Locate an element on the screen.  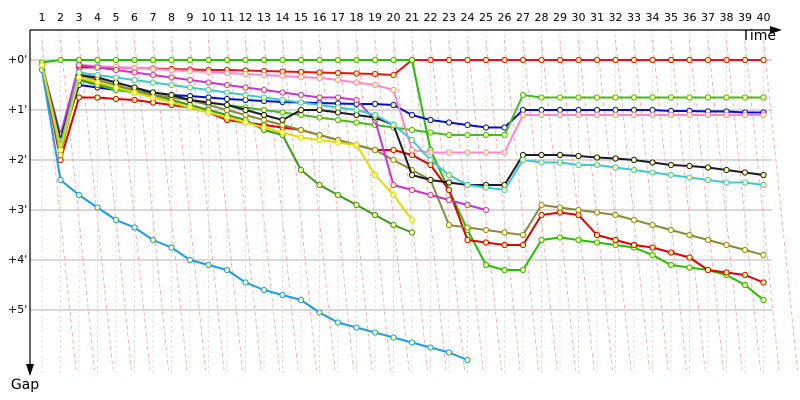
x-tick-label: 7 is located at coordinates (153, 17).